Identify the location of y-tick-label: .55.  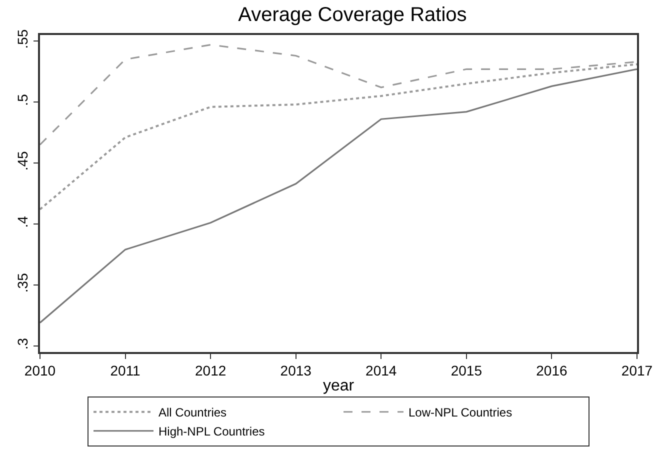
(22, 39).